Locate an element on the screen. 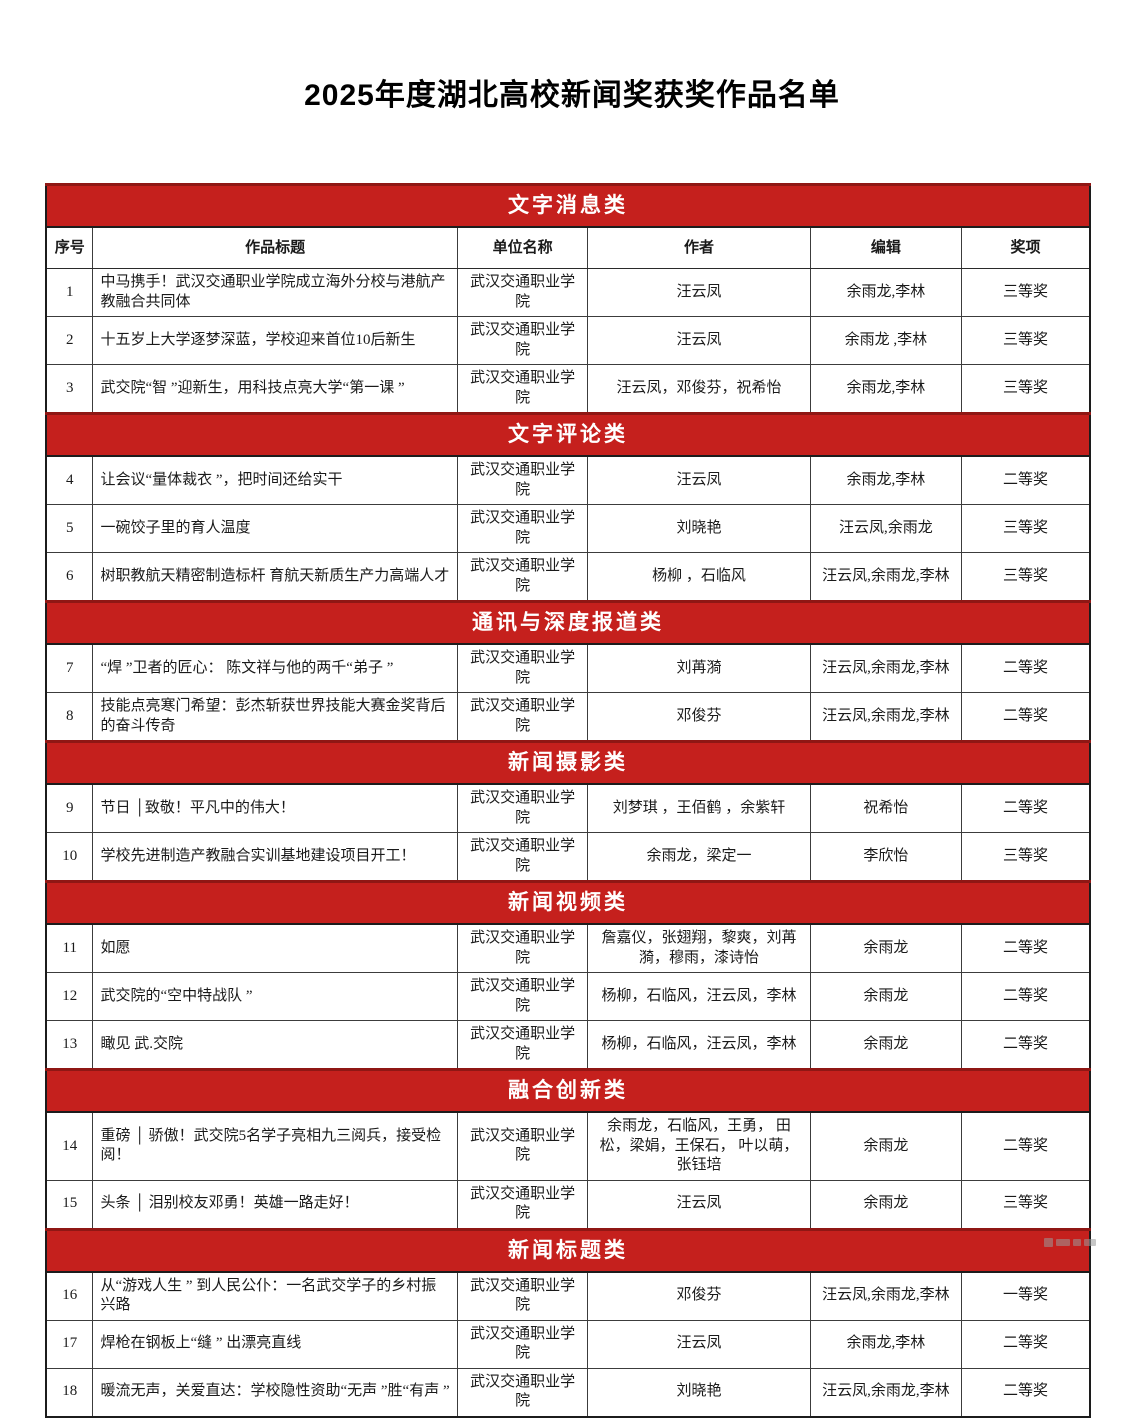 Image resolution: width=1144 pixels, height=1418 pixels. cell-no: 13 is located at coordinates (69, 1045).